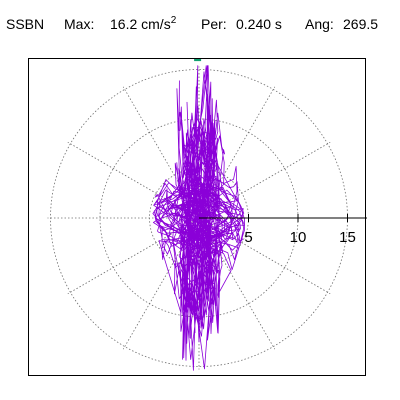 Image resolution: width=400 pixels, height=400 pixels. What do you see at coordinates (361, 24) in the screenshot?
I see `angle-value: 269.5` at bounding box center [361, 24].